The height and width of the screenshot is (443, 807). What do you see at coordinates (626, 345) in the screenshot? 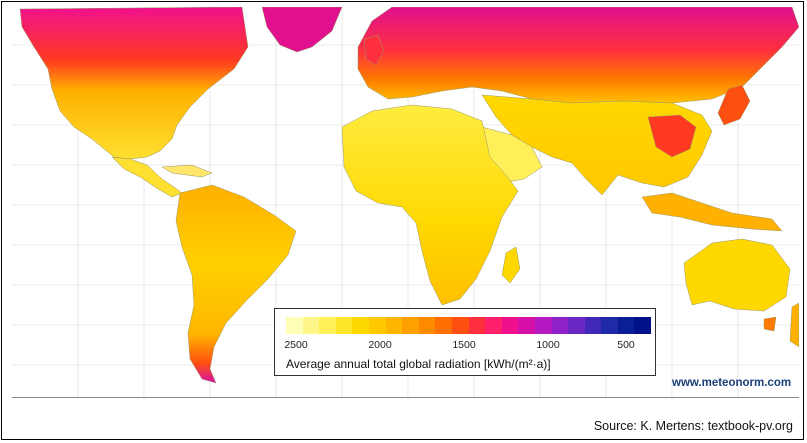
I see `legend-tick-label: 500` at bounding box center [626, 345].